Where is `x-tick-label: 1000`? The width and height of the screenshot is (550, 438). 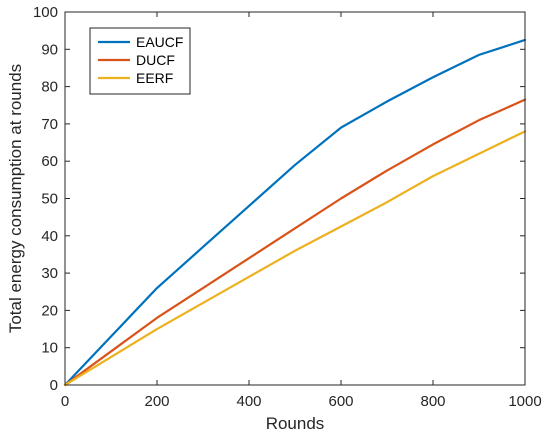
x-tick-label: 1000 is located at coordinates (524, 401).